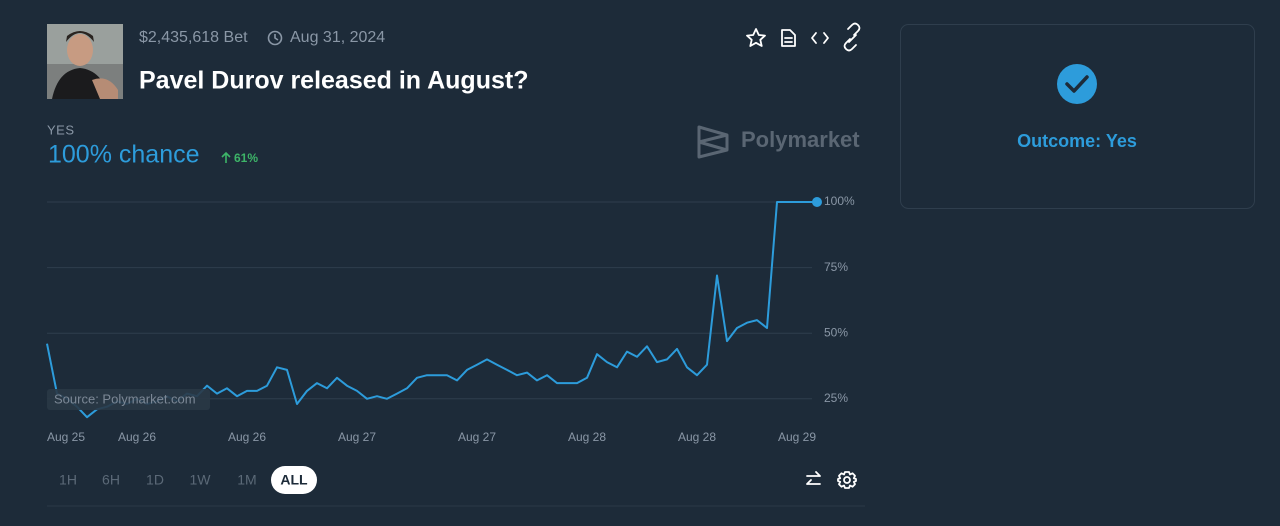 The image size is (1280, 526). What do you see at coordinates (246, 480) in the screenshot?
I see `range-button: 1M` at bounding box center [246, 480].